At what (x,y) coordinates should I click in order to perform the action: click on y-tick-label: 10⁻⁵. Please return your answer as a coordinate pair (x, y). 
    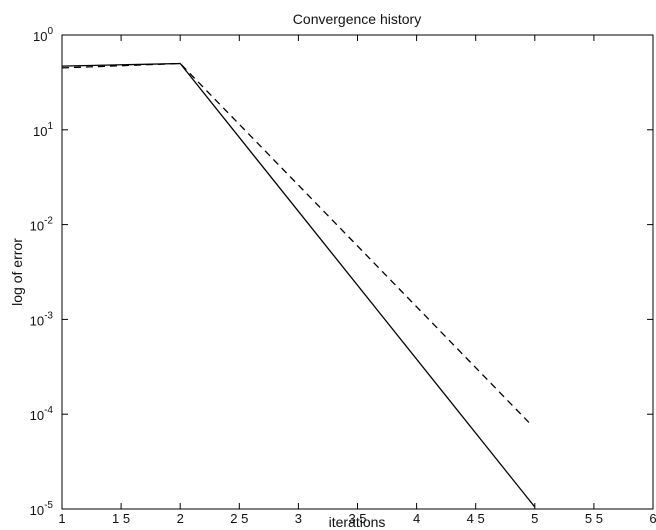
    Looking at the image, I should click on (42, 509).